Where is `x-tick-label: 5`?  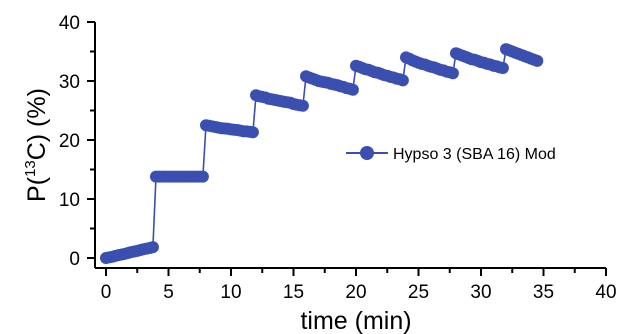 x-tick-label: 5 is located at coordinates (168, 292).